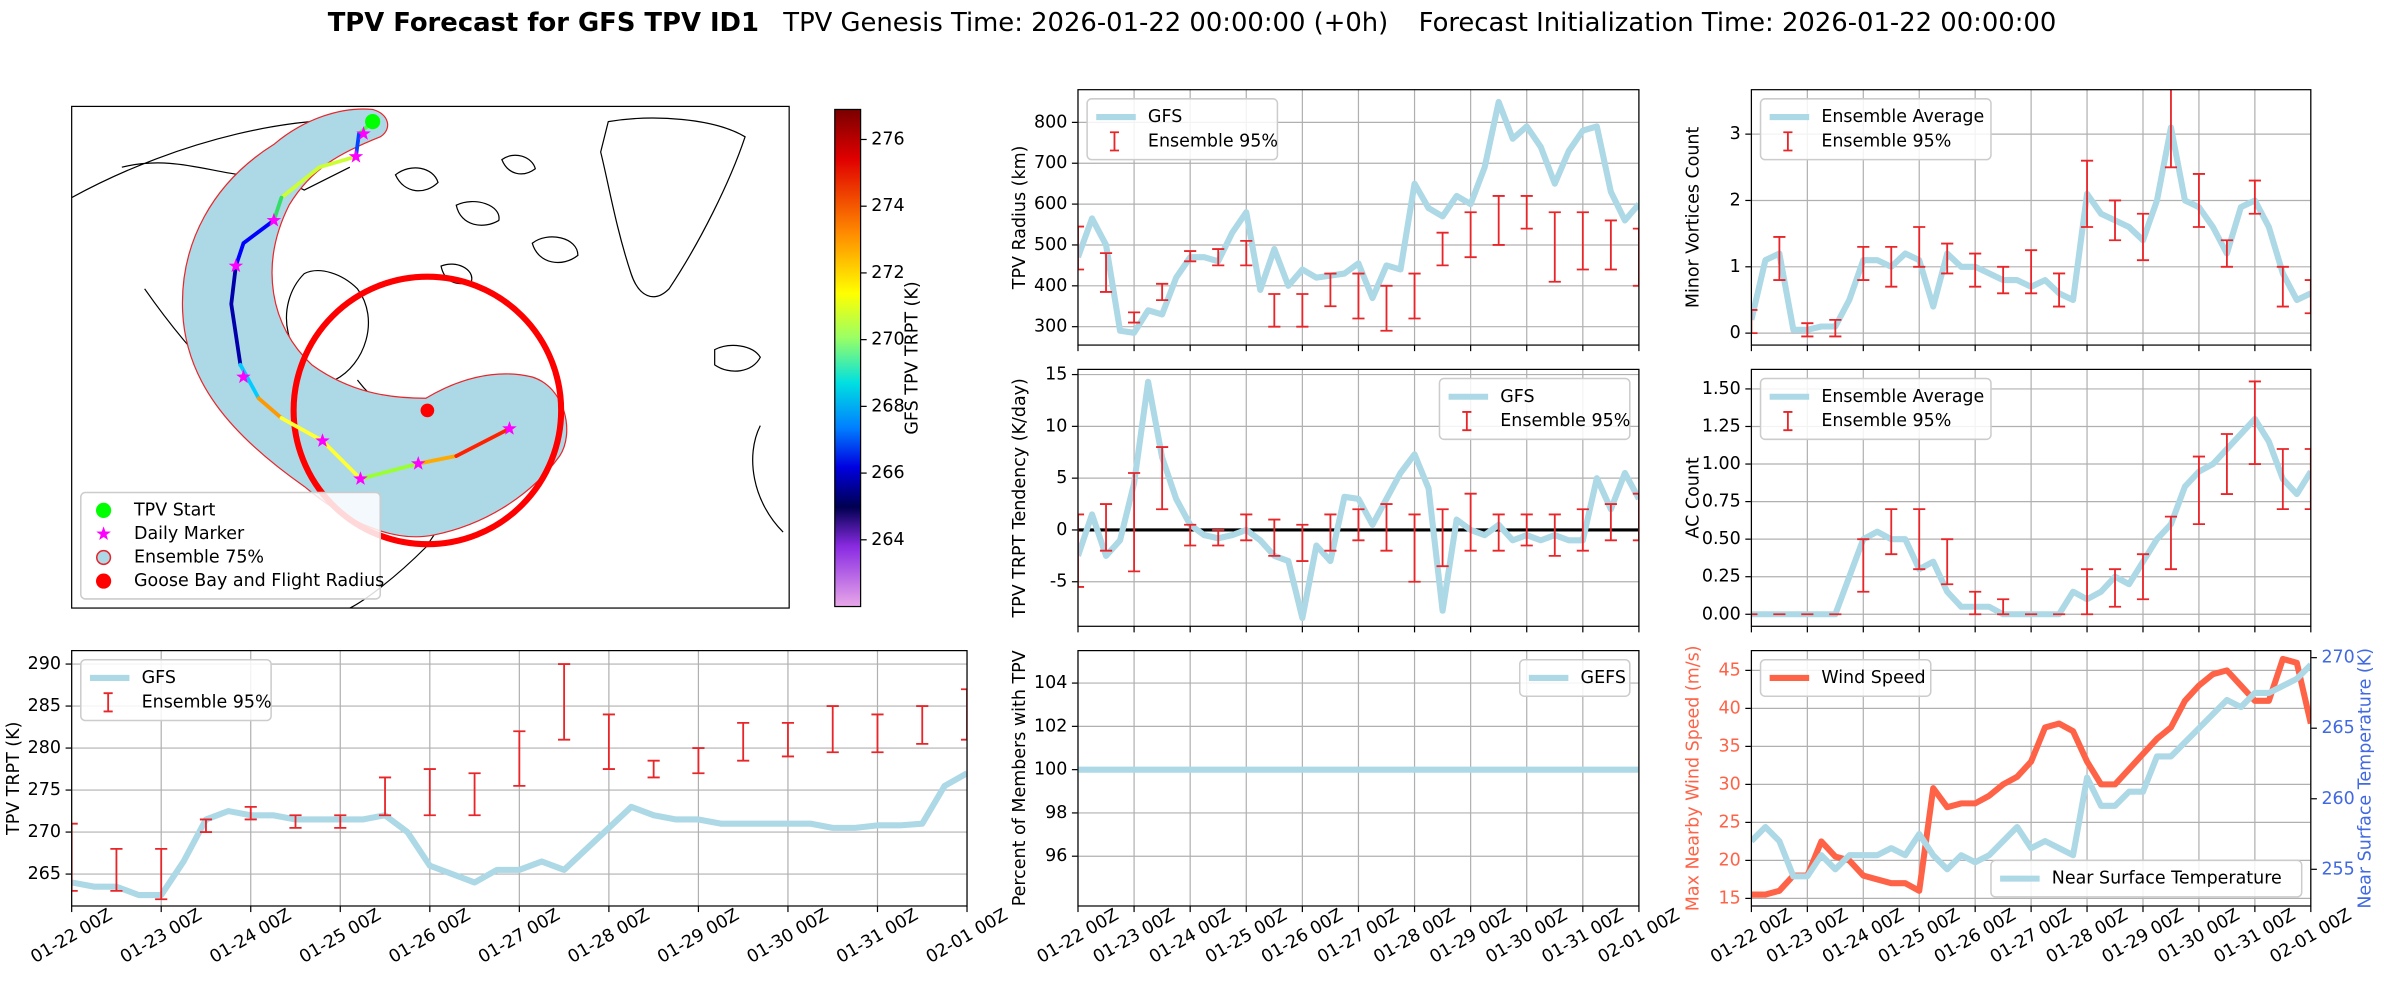  What do you see at coordinates (1721, 502) in the screenshot?
I see `y-tick-label: 0.75` at bounding box center [1721, 502].